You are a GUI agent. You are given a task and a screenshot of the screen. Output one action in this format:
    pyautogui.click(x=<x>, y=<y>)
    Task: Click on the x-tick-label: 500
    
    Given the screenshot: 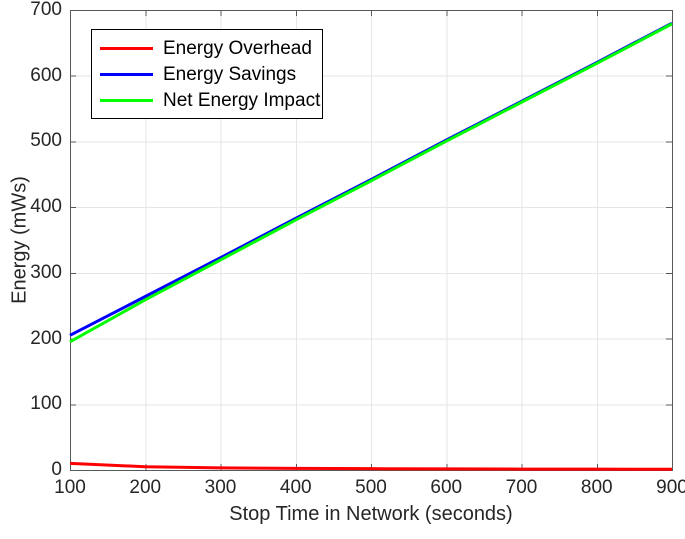 What is the action you would take?
    pyautogui.click(x=371, y=487)
    